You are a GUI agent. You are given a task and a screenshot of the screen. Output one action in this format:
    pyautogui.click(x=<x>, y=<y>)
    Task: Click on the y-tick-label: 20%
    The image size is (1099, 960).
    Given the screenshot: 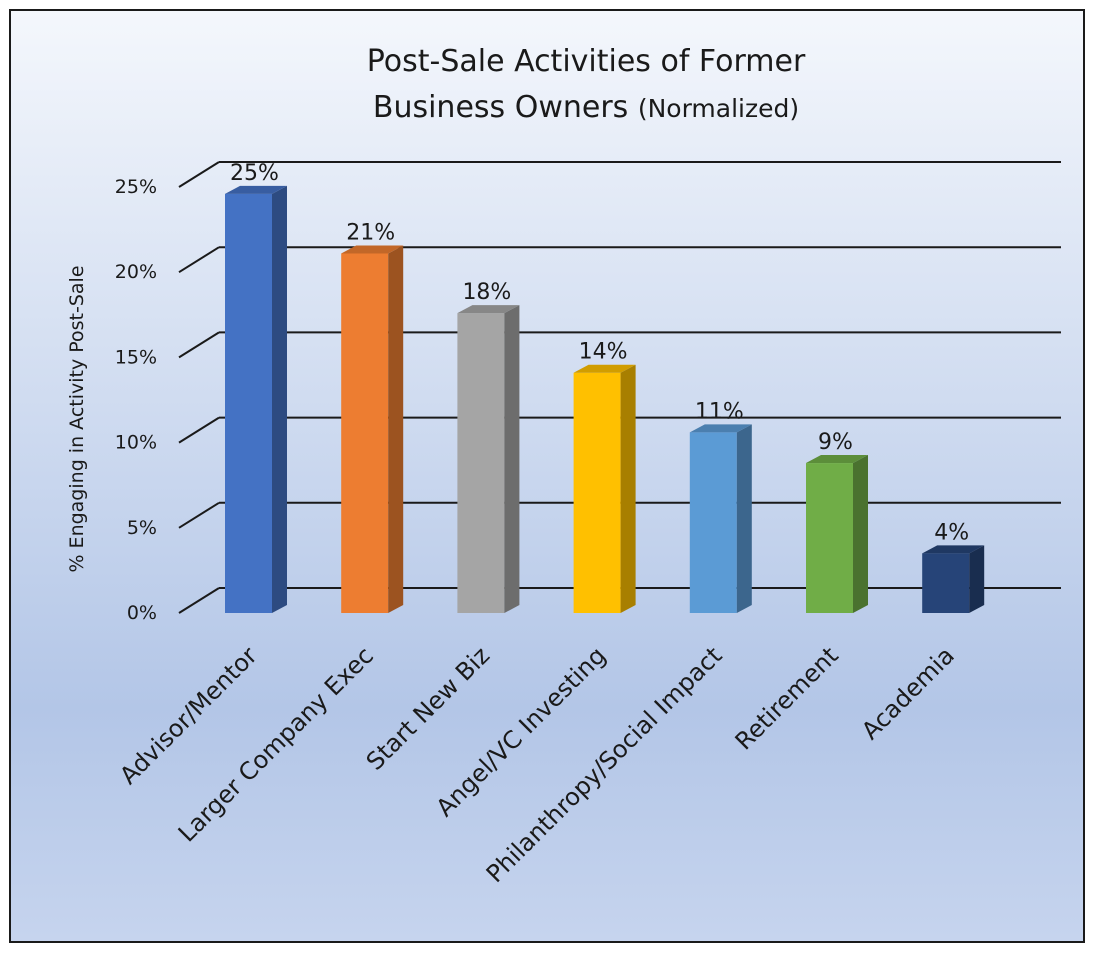 What is the action you would take?
    pyautogui.click(x=136, y=272)
    